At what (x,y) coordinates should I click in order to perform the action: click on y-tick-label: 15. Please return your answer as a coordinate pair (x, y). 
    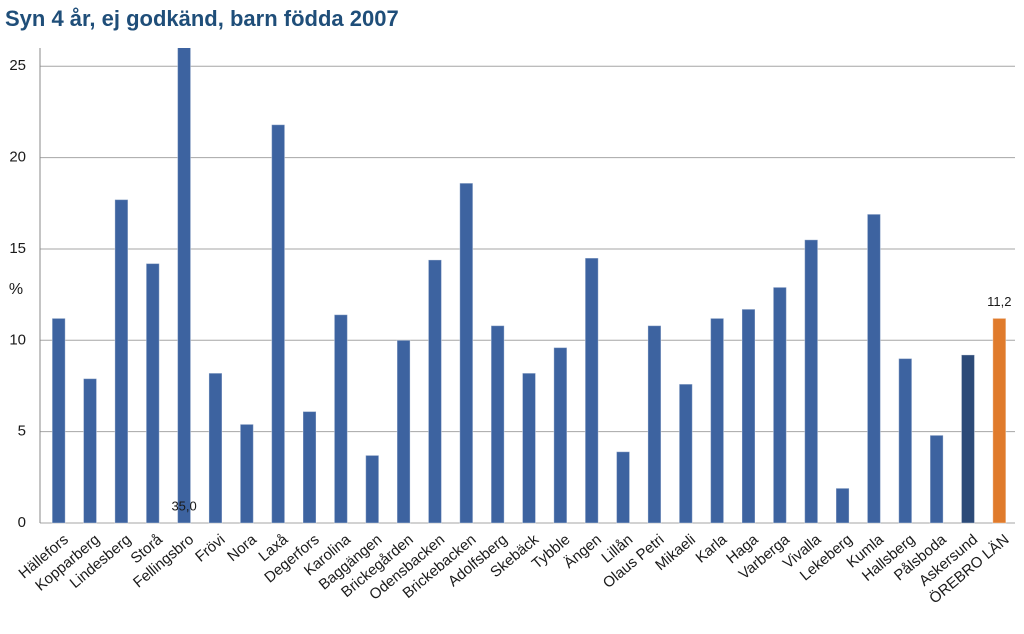
    Looking at the image, I should click on (17, 248).